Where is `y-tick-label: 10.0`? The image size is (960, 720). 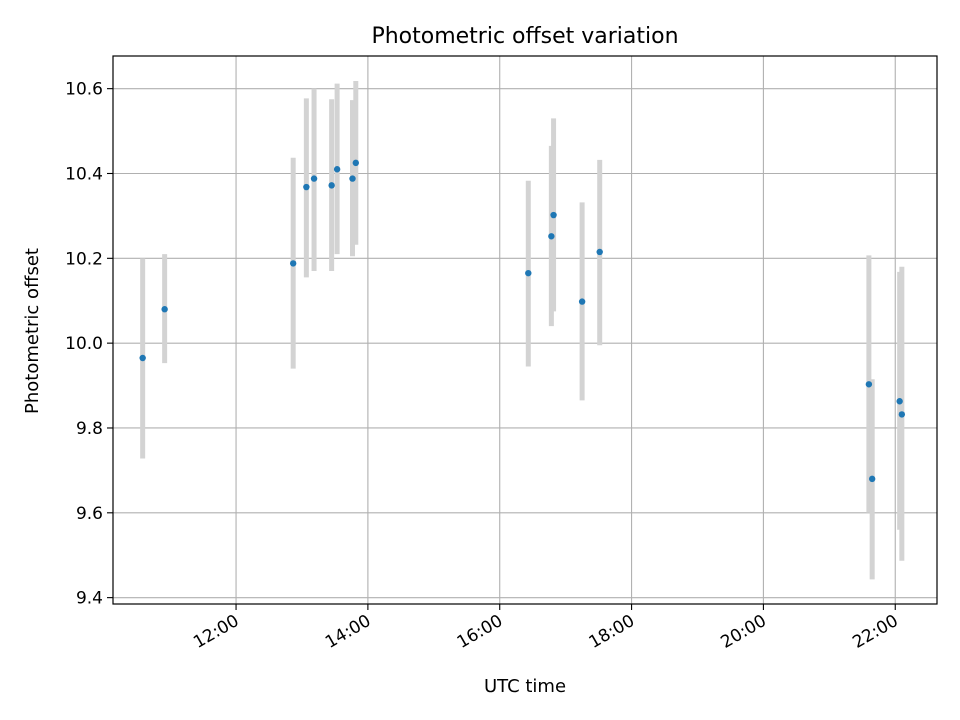 y-tick-label: 10.0 is located at coordinates (84, 344).